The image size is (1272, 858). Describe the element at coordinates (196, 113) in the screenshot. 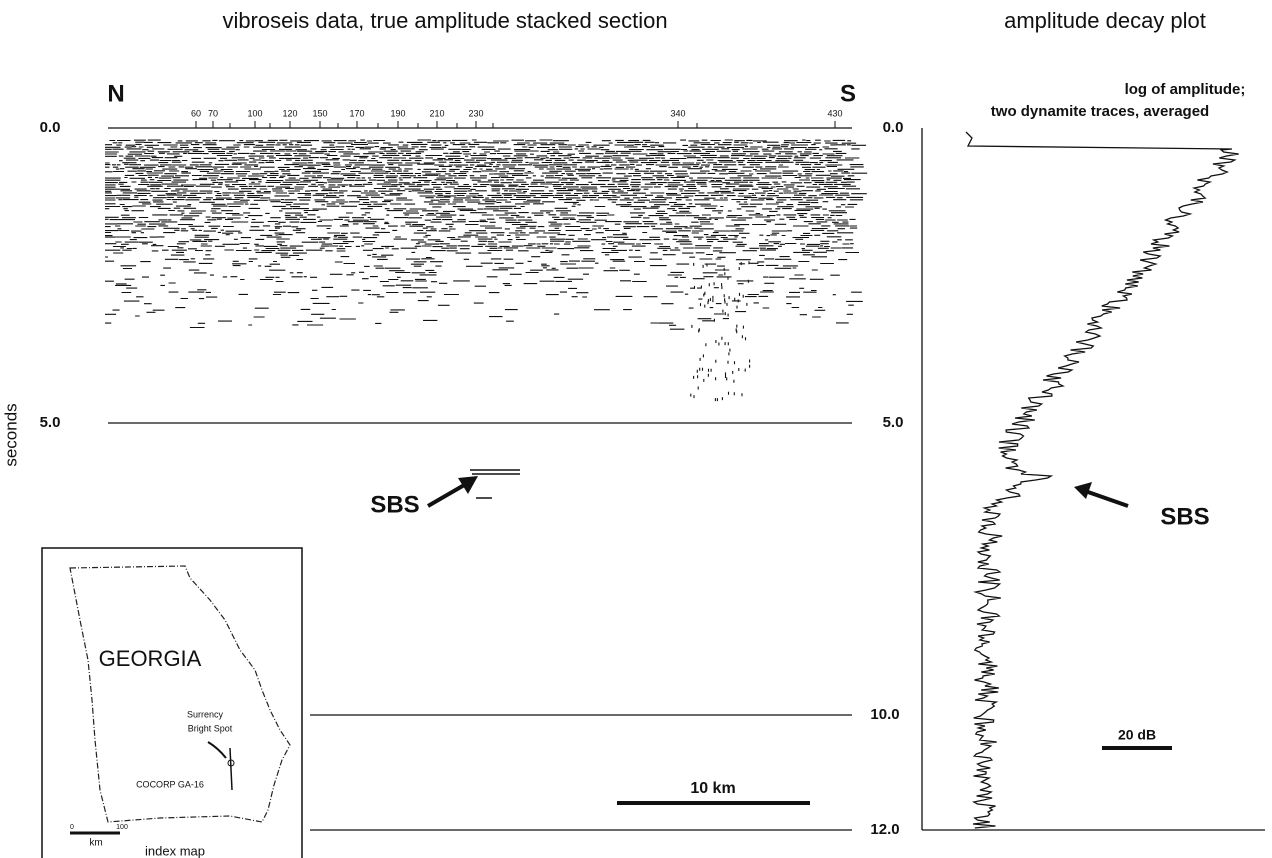

I see `station-label: 60` at that location.